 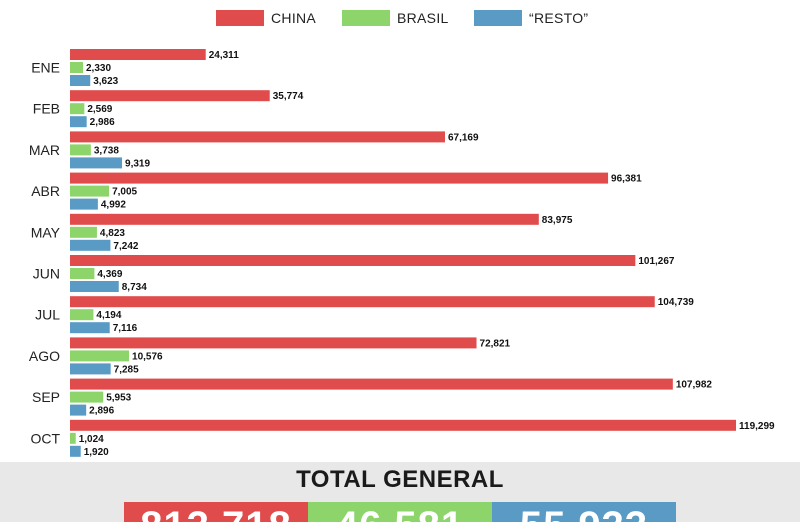 I want to click on bar-resto-ago, so click(x=90, y=369).